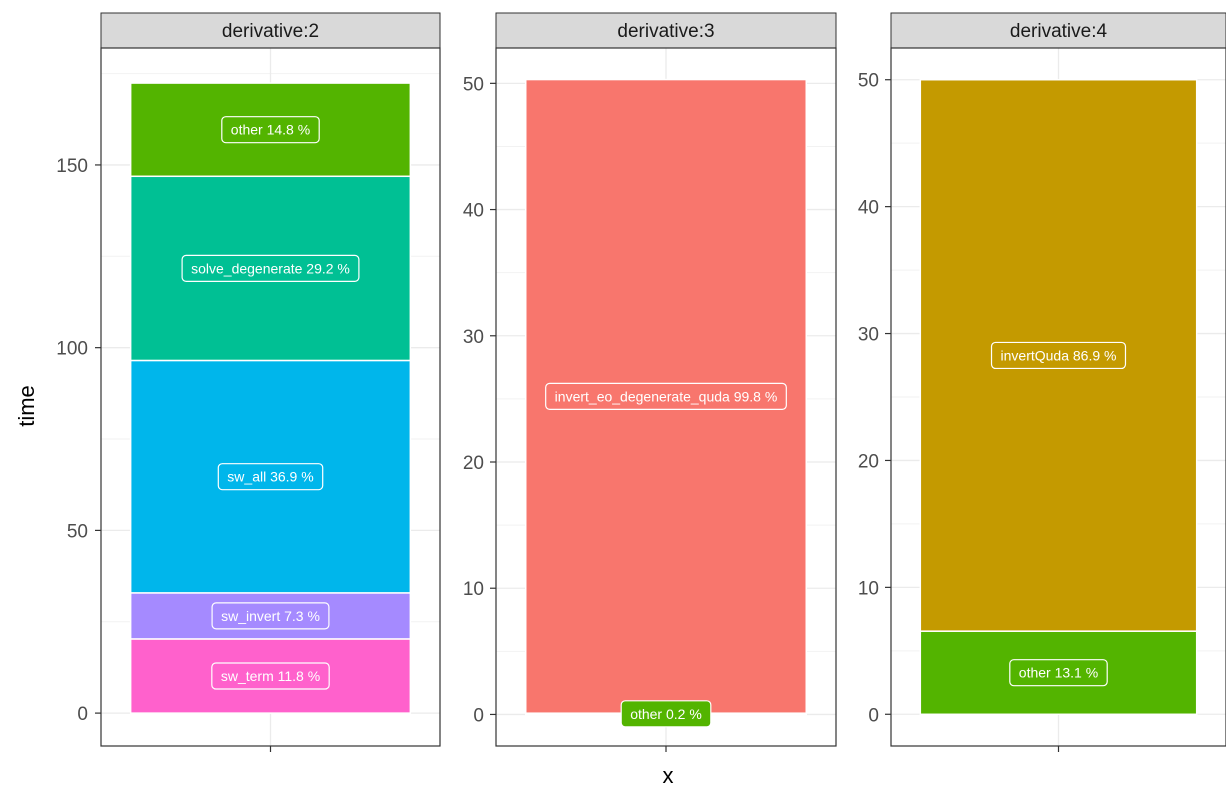 Image resolution: width=1226 pixels, height=794 pixels. I want to click on segment-label-text: sw_invert 7.3 %, so click(270, 616).